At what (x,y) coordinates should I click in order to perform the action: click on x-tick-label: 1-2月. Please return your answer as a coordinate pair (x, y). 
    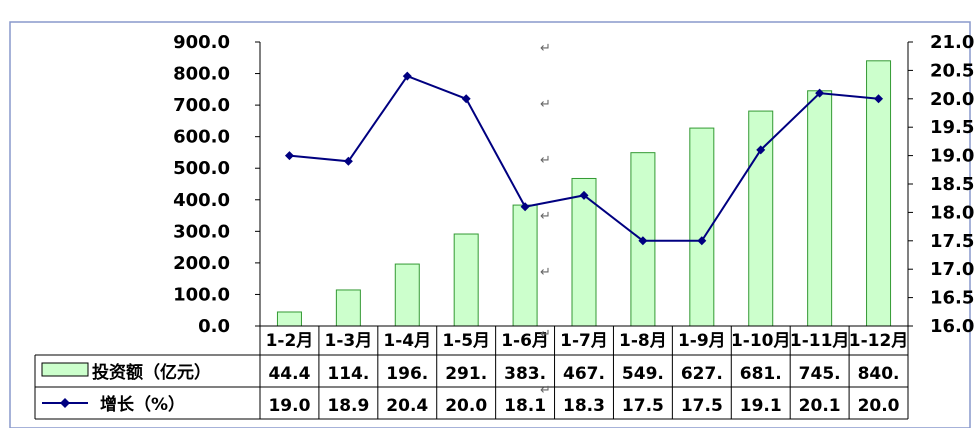
    Looking at the image, I should click on (290, 341).